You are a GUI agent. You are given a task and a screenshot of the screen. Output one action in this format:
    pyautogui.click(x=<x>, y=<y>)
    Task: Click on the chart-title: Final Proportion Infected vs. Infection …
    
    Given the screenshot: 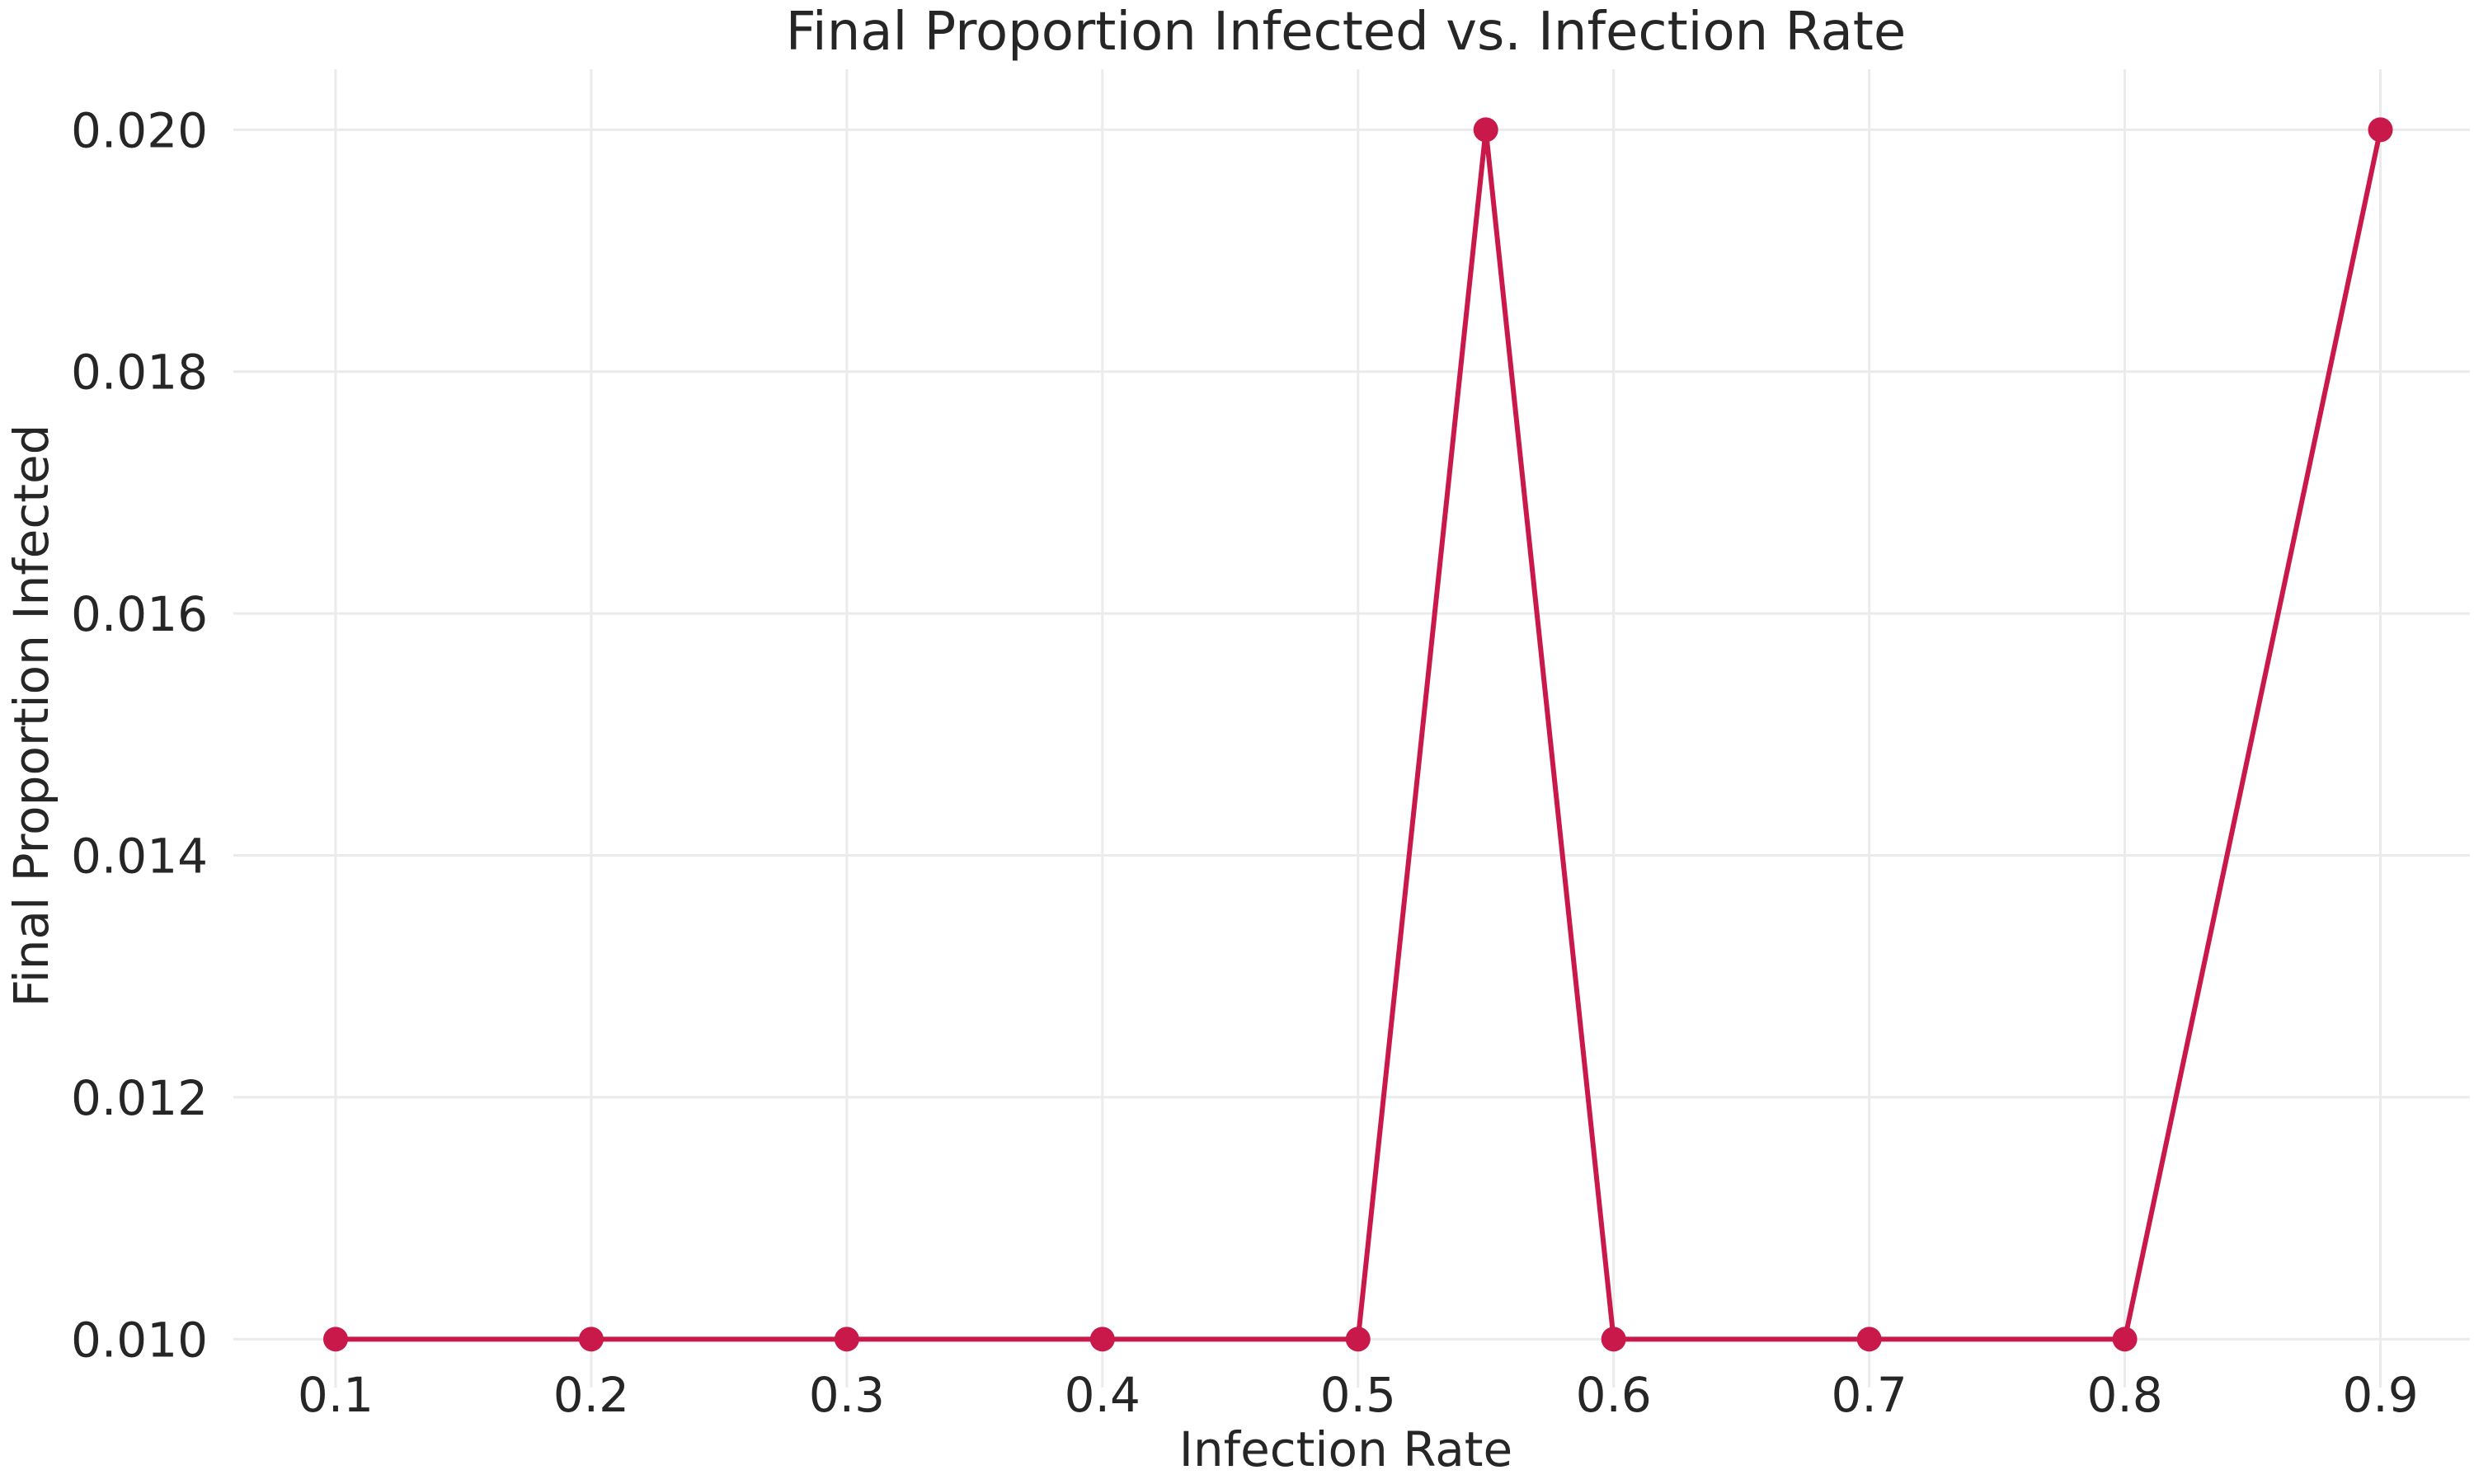 What is the action you would take?
    pyautogui.click(x=1346, y=32)
    